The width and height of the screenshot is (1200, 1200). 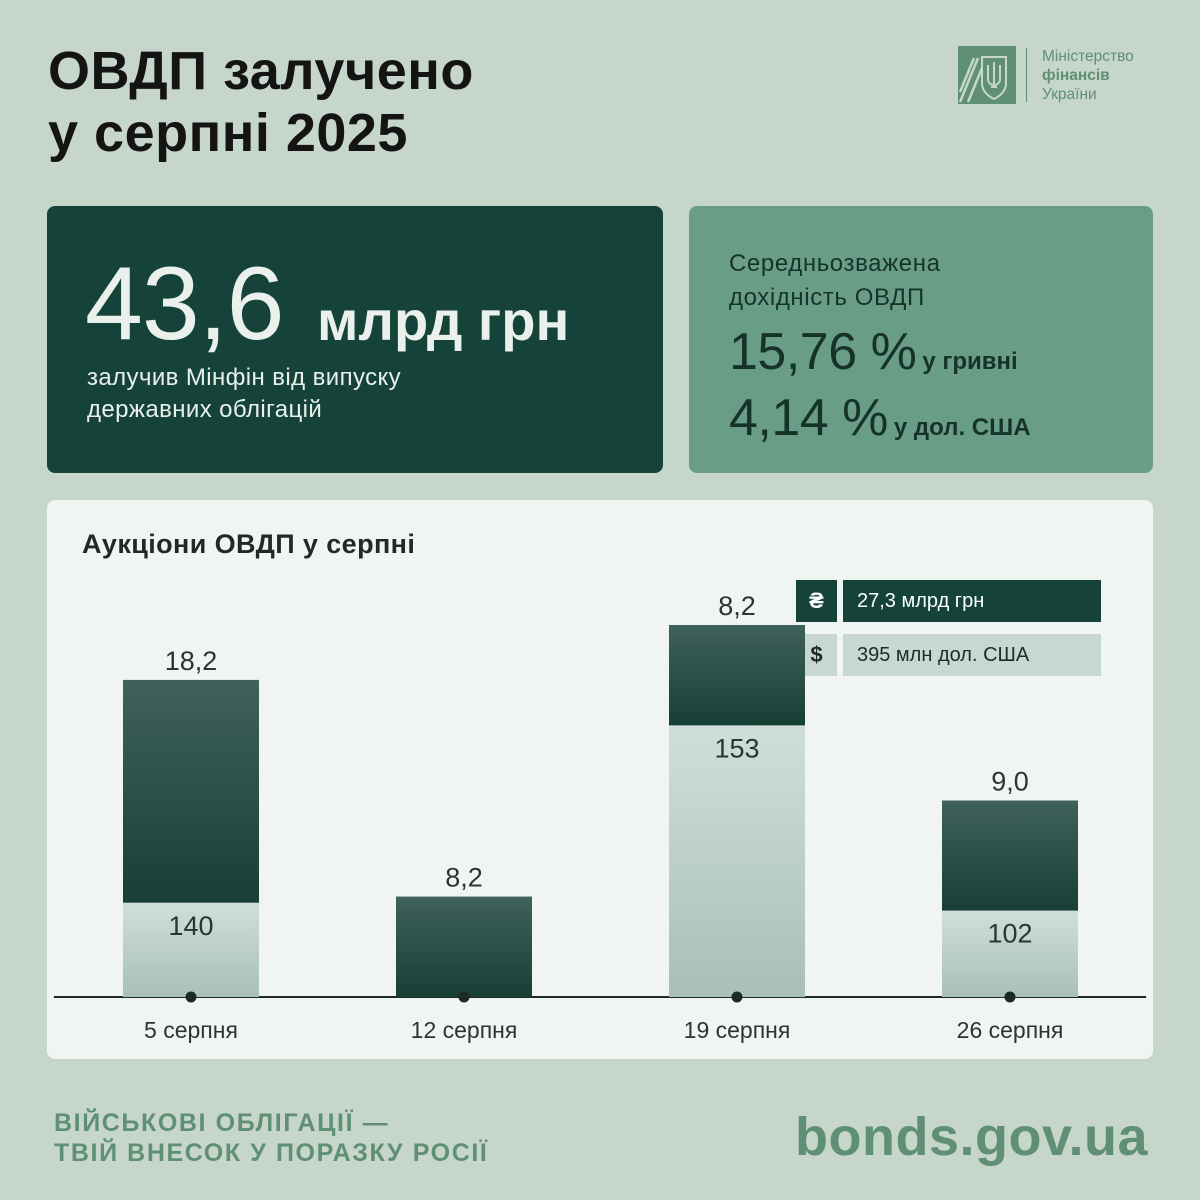 What do you see at coordinates (464, 1030) in the screenshot?
I see `x-tick-label: 12 серпня` at bounding box center [464, 1030].